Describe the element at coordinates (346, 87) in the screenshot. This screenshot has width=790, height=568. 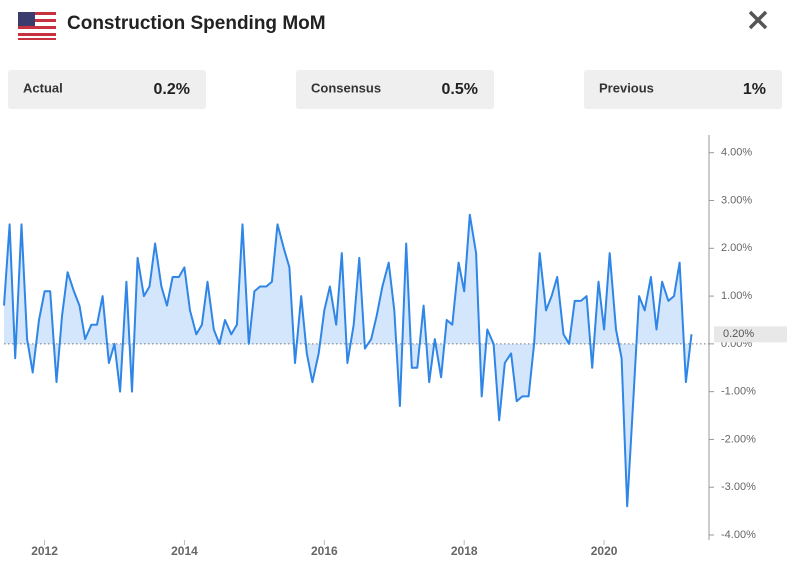
I see `stat-label: Consensus` at that location.